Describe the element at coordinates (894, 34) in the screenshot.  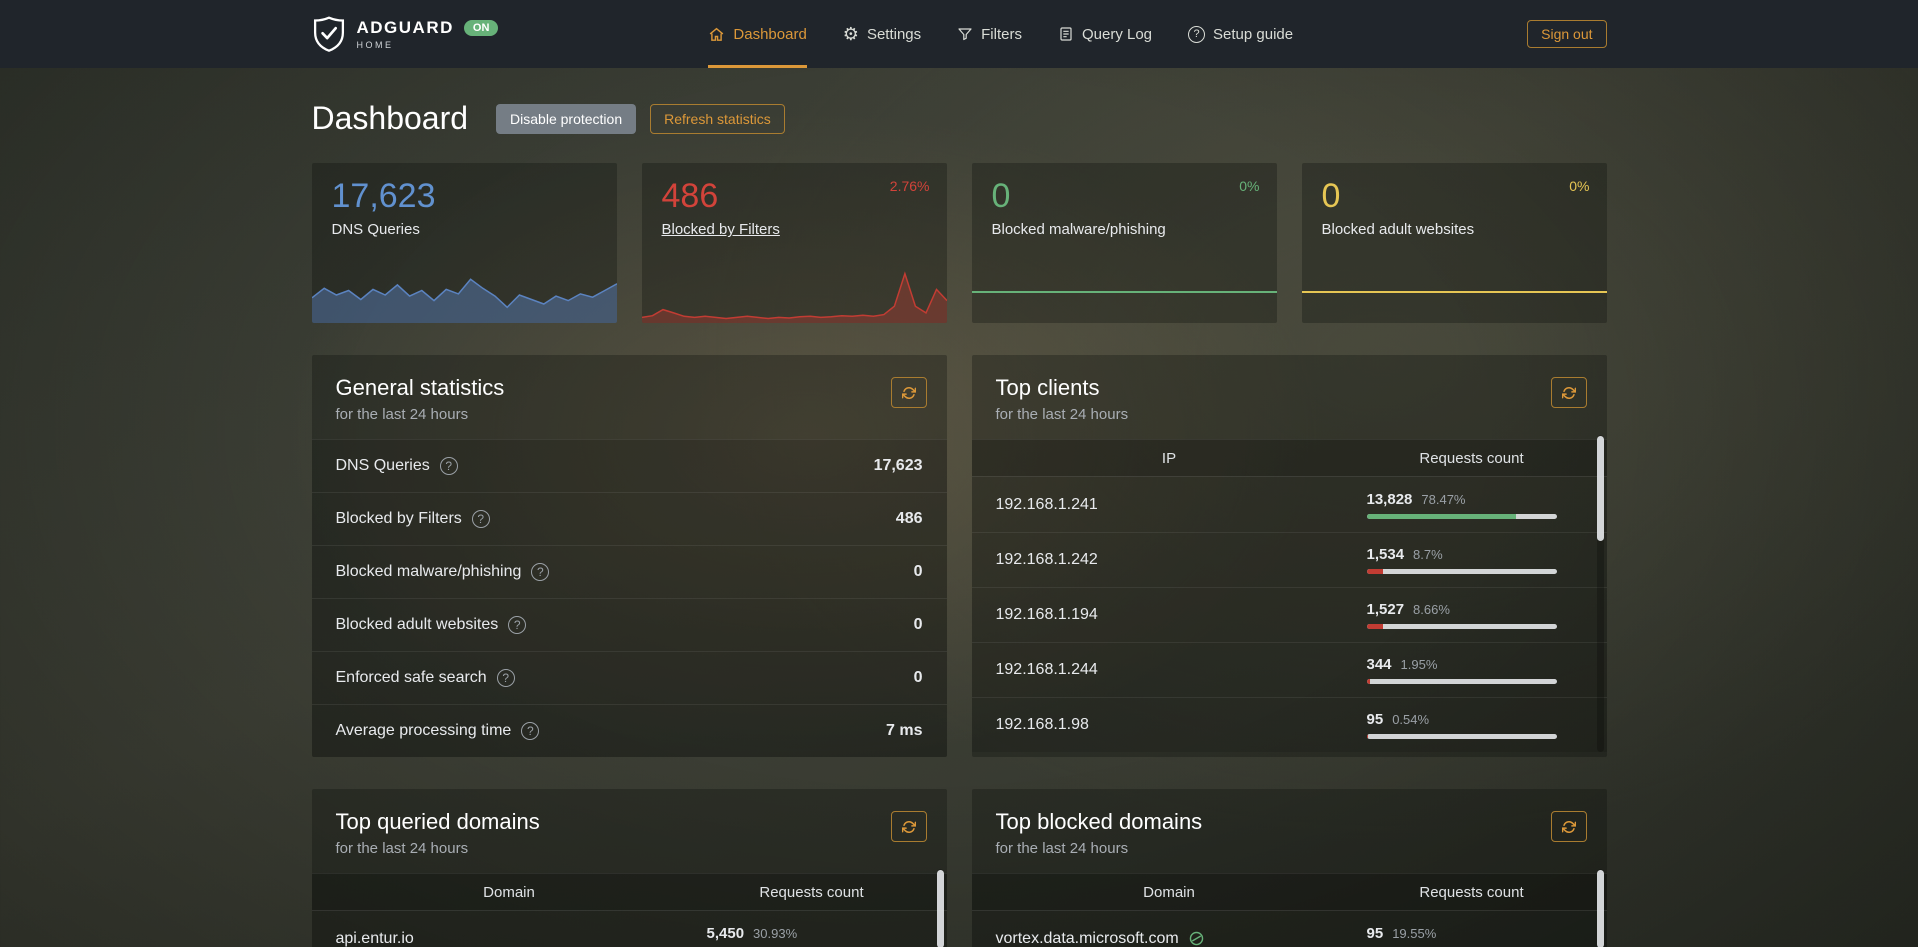
I see `nav-label: Settings` at that location.